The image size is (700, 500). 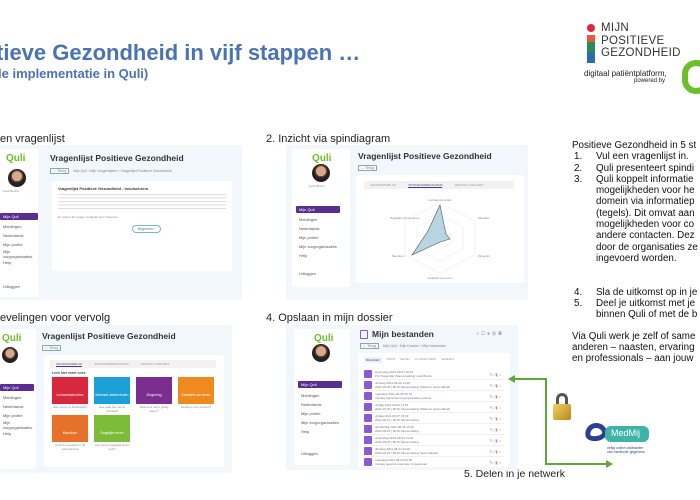 What do you see at coordinates (146, 229) in the screenshot?
I see `start-button: Beginnen ›` at bounding box center [146, 229].